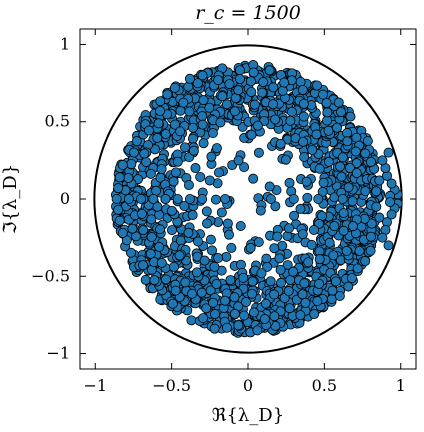 This screenshot has height=432, width=424. What do you see at coordinates (50, 198) in the screenshot?
I see `y-tick-labels: −1 −0.5 0 0.5 1` at bounding box center [50, 198].